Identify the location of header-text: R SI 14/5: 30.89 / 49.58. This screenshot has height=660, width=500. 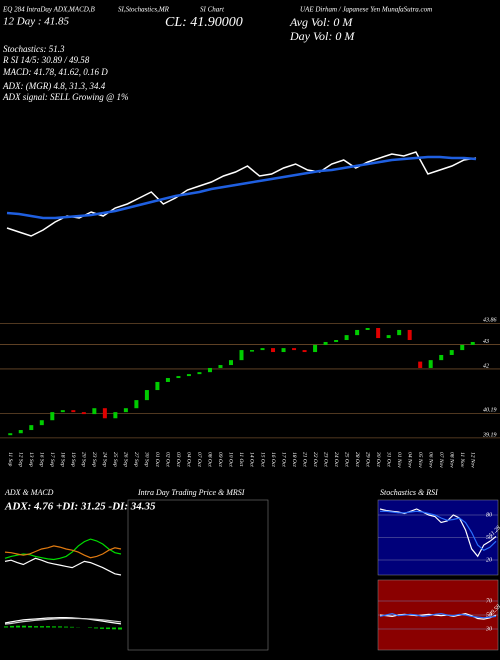
(46, 60).